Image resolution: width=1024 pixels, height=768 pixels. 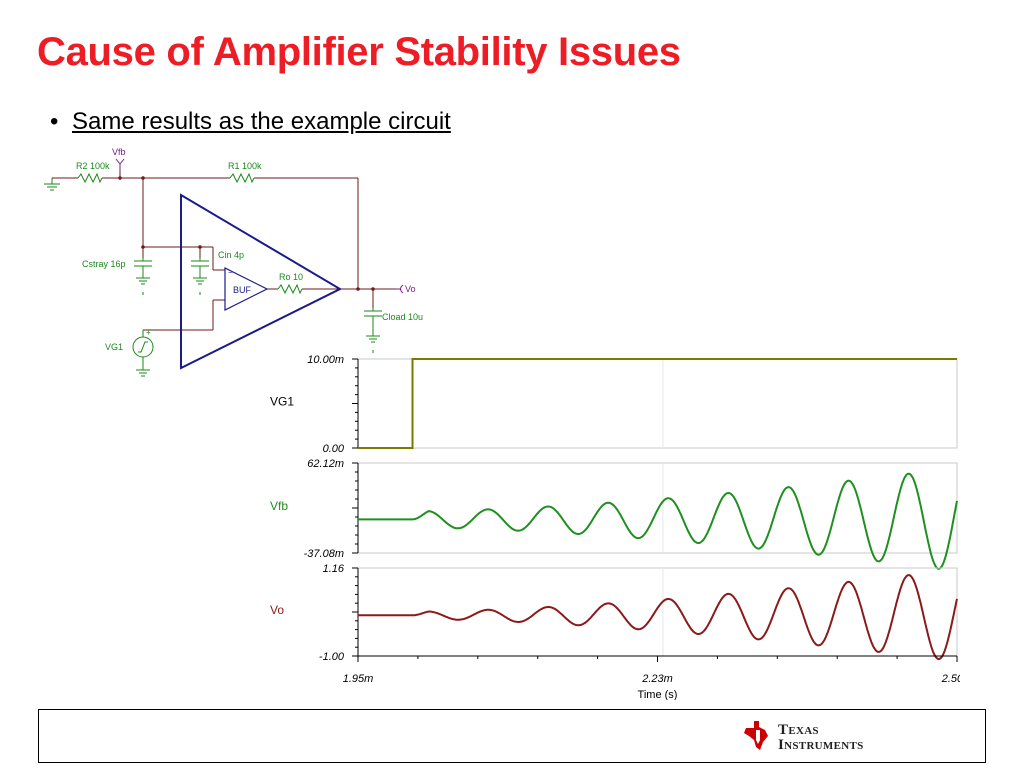 What do you see at coordinates (402, 289) in the screenshot?
I see `vo-probe` at bounding box center [402, 289].